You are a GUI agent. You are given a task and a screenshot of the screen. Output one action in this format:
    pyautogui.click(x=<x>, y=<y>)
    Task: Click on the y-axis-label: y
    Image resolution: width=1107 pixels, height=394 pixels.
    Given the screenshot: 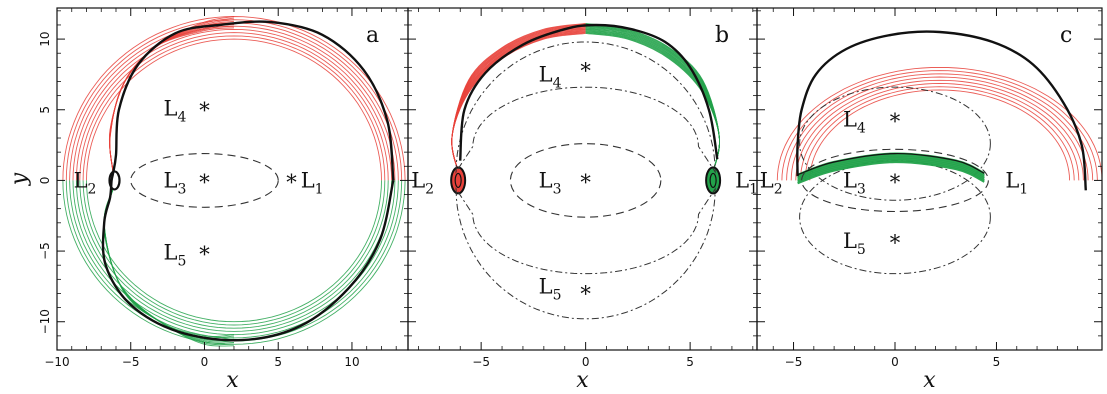 What is the action you would take?
    pyautogui.click(x=19, y=179)
    